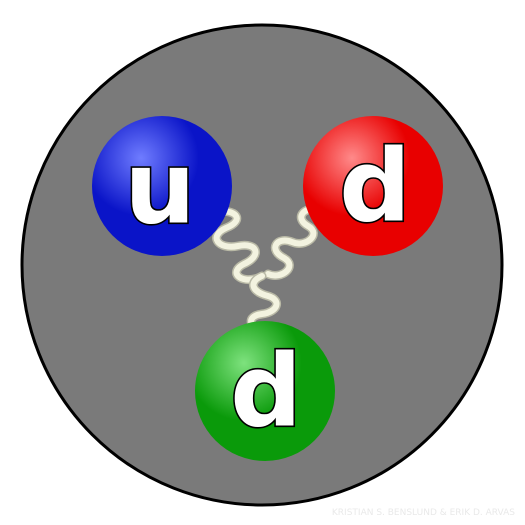  What do you see at coordinates (264, 304) in the screenshot?
I see `gluon-line-center-down2` at bounding box center [264, 304].